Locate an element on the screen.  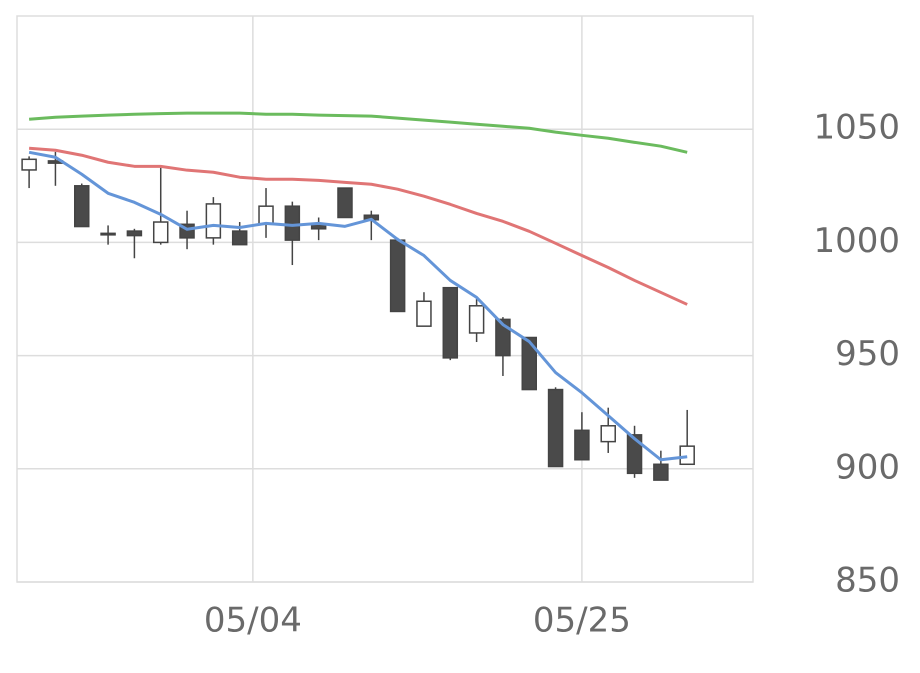
y-tick-label: 1050 is located at coordinates (856, 128).